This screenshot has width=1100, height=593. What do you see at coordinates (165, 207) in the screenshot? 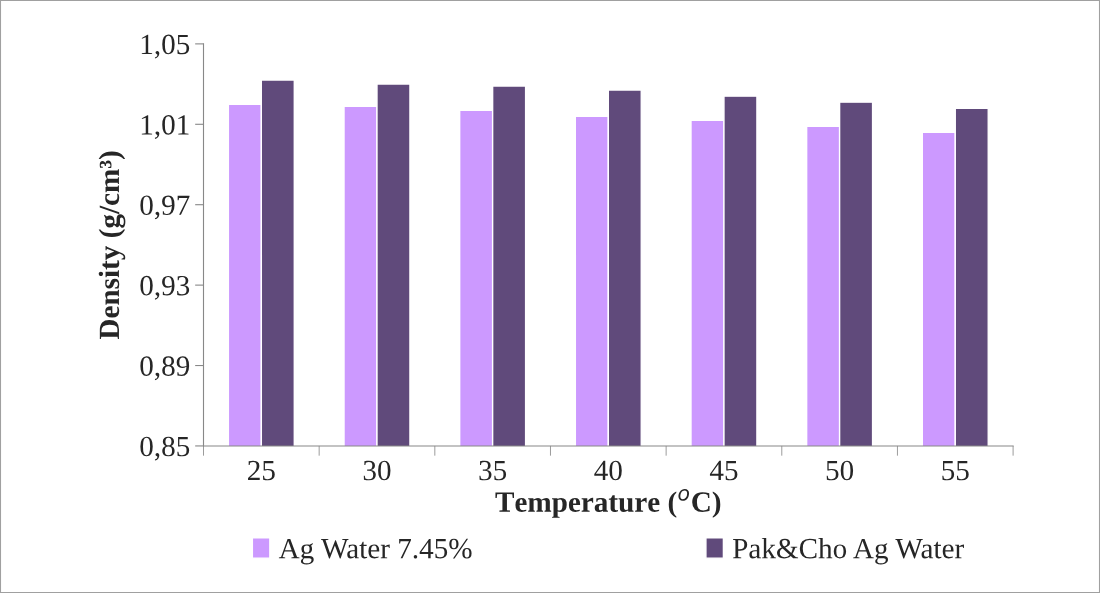
I see `y-tick-label: 0,97` at bounding box center [165, 207].